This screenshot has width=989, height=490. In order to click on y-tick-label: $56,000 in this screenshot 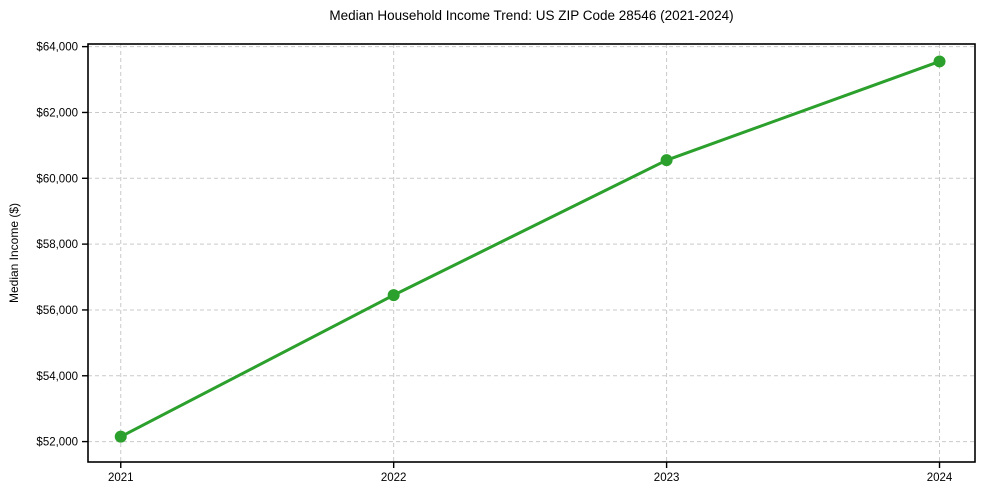, I will do `click(57, 311)`.